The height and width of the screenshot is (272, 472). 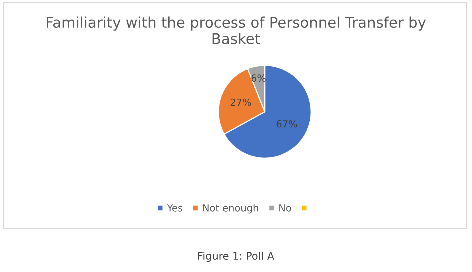 What do you see at coordinates (236, 30) in the screenshot?
I see `chart-title: Familiarity with the process of Personnel Transfer by Basket` at bounding box center [236, 30].